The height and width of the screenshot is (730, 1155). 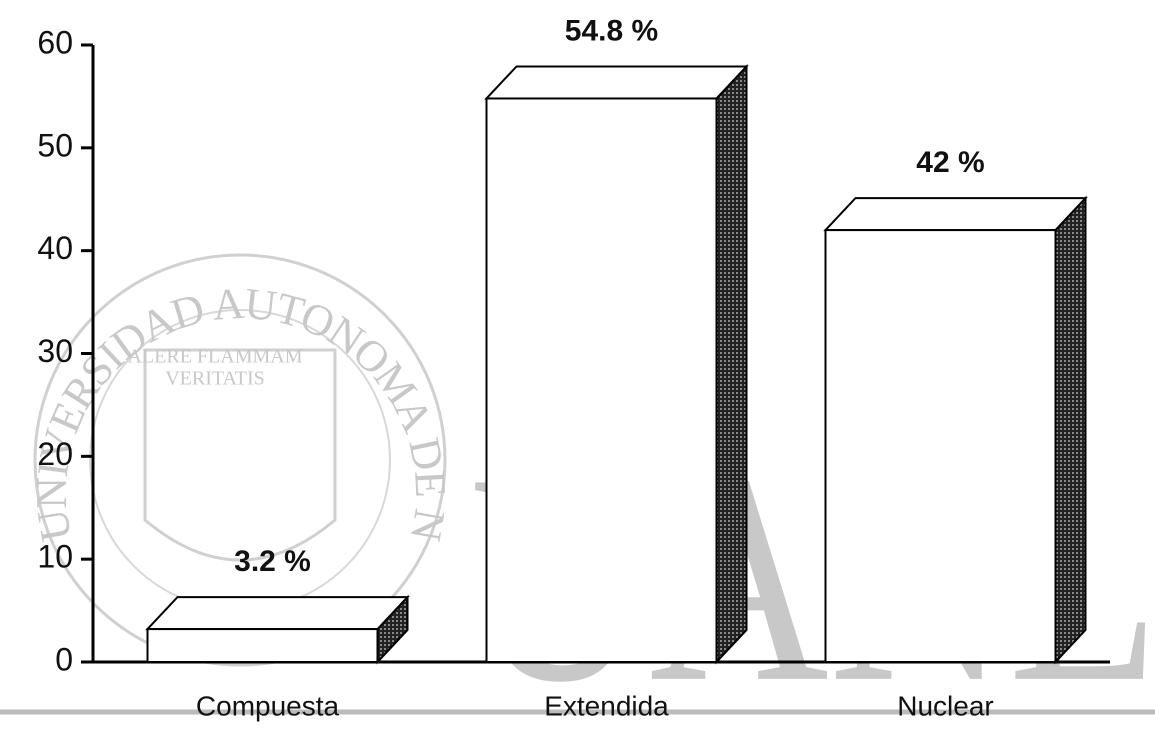 I want to click on value-label: 3.2 %, so click(x=272, y=561).